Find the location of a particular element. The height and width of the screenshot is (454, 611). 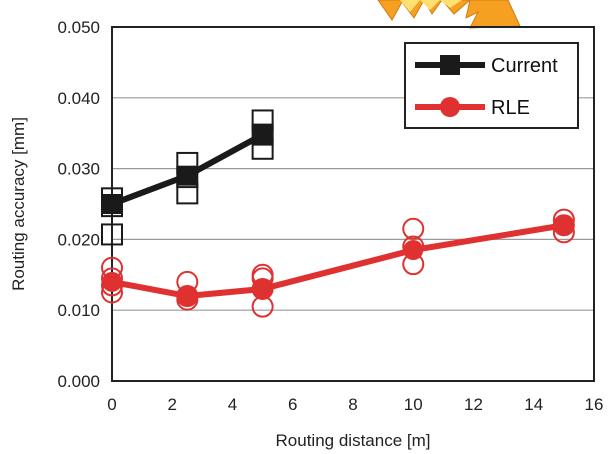

y-tick-label: 0.010 is located at coordinates (78, 310).